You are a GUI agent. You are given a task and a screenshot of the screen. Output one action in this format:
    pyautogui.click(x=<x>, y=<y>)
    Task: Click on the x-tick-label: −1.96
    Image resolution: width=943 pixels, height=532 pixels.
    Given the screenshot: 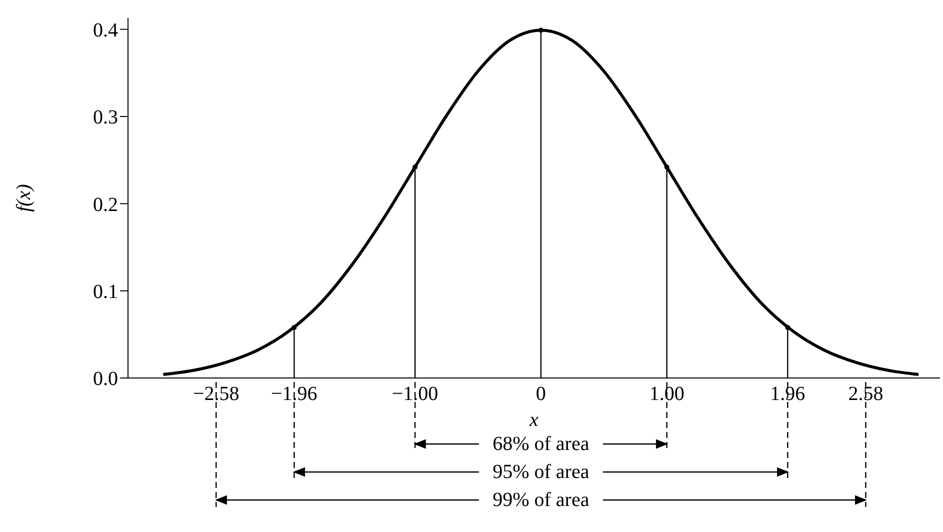 What is the action you would take?
    pyautogui.click(x=294, y=394)
    